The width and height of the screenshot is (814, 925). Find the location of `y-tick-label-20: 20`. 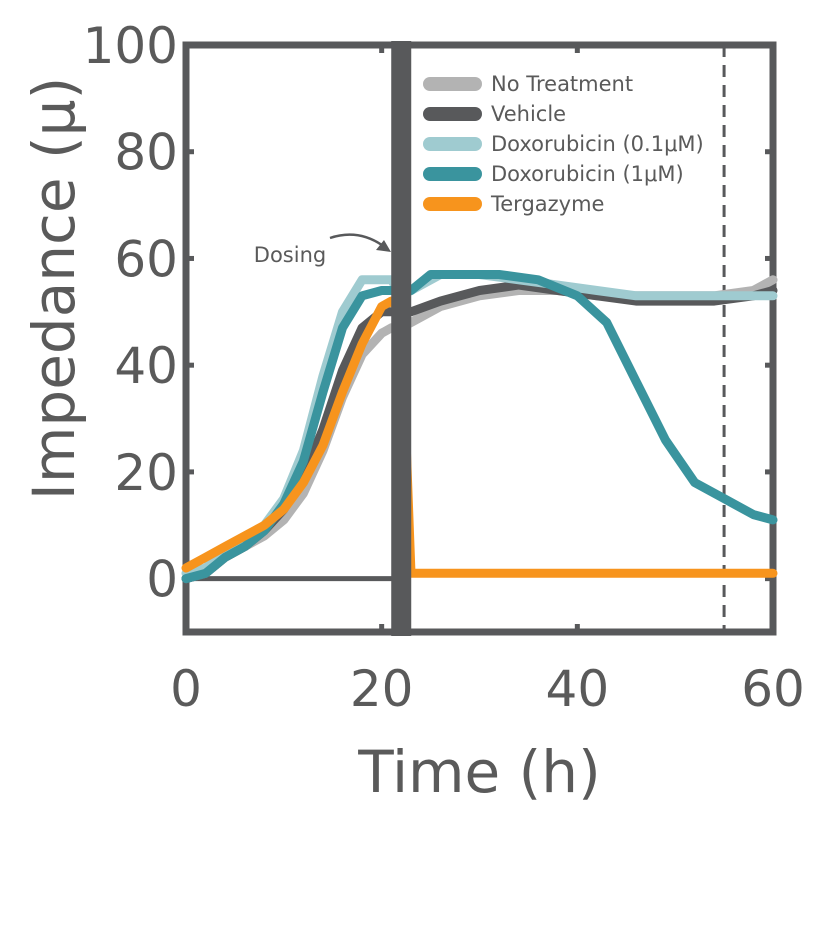

y-tick-label-20: 20 is located at coordinates (146, 473).